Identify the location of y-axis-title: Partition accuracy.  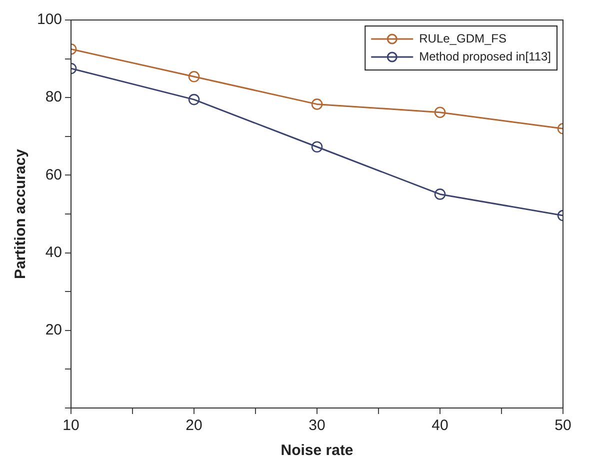
(21, 214).